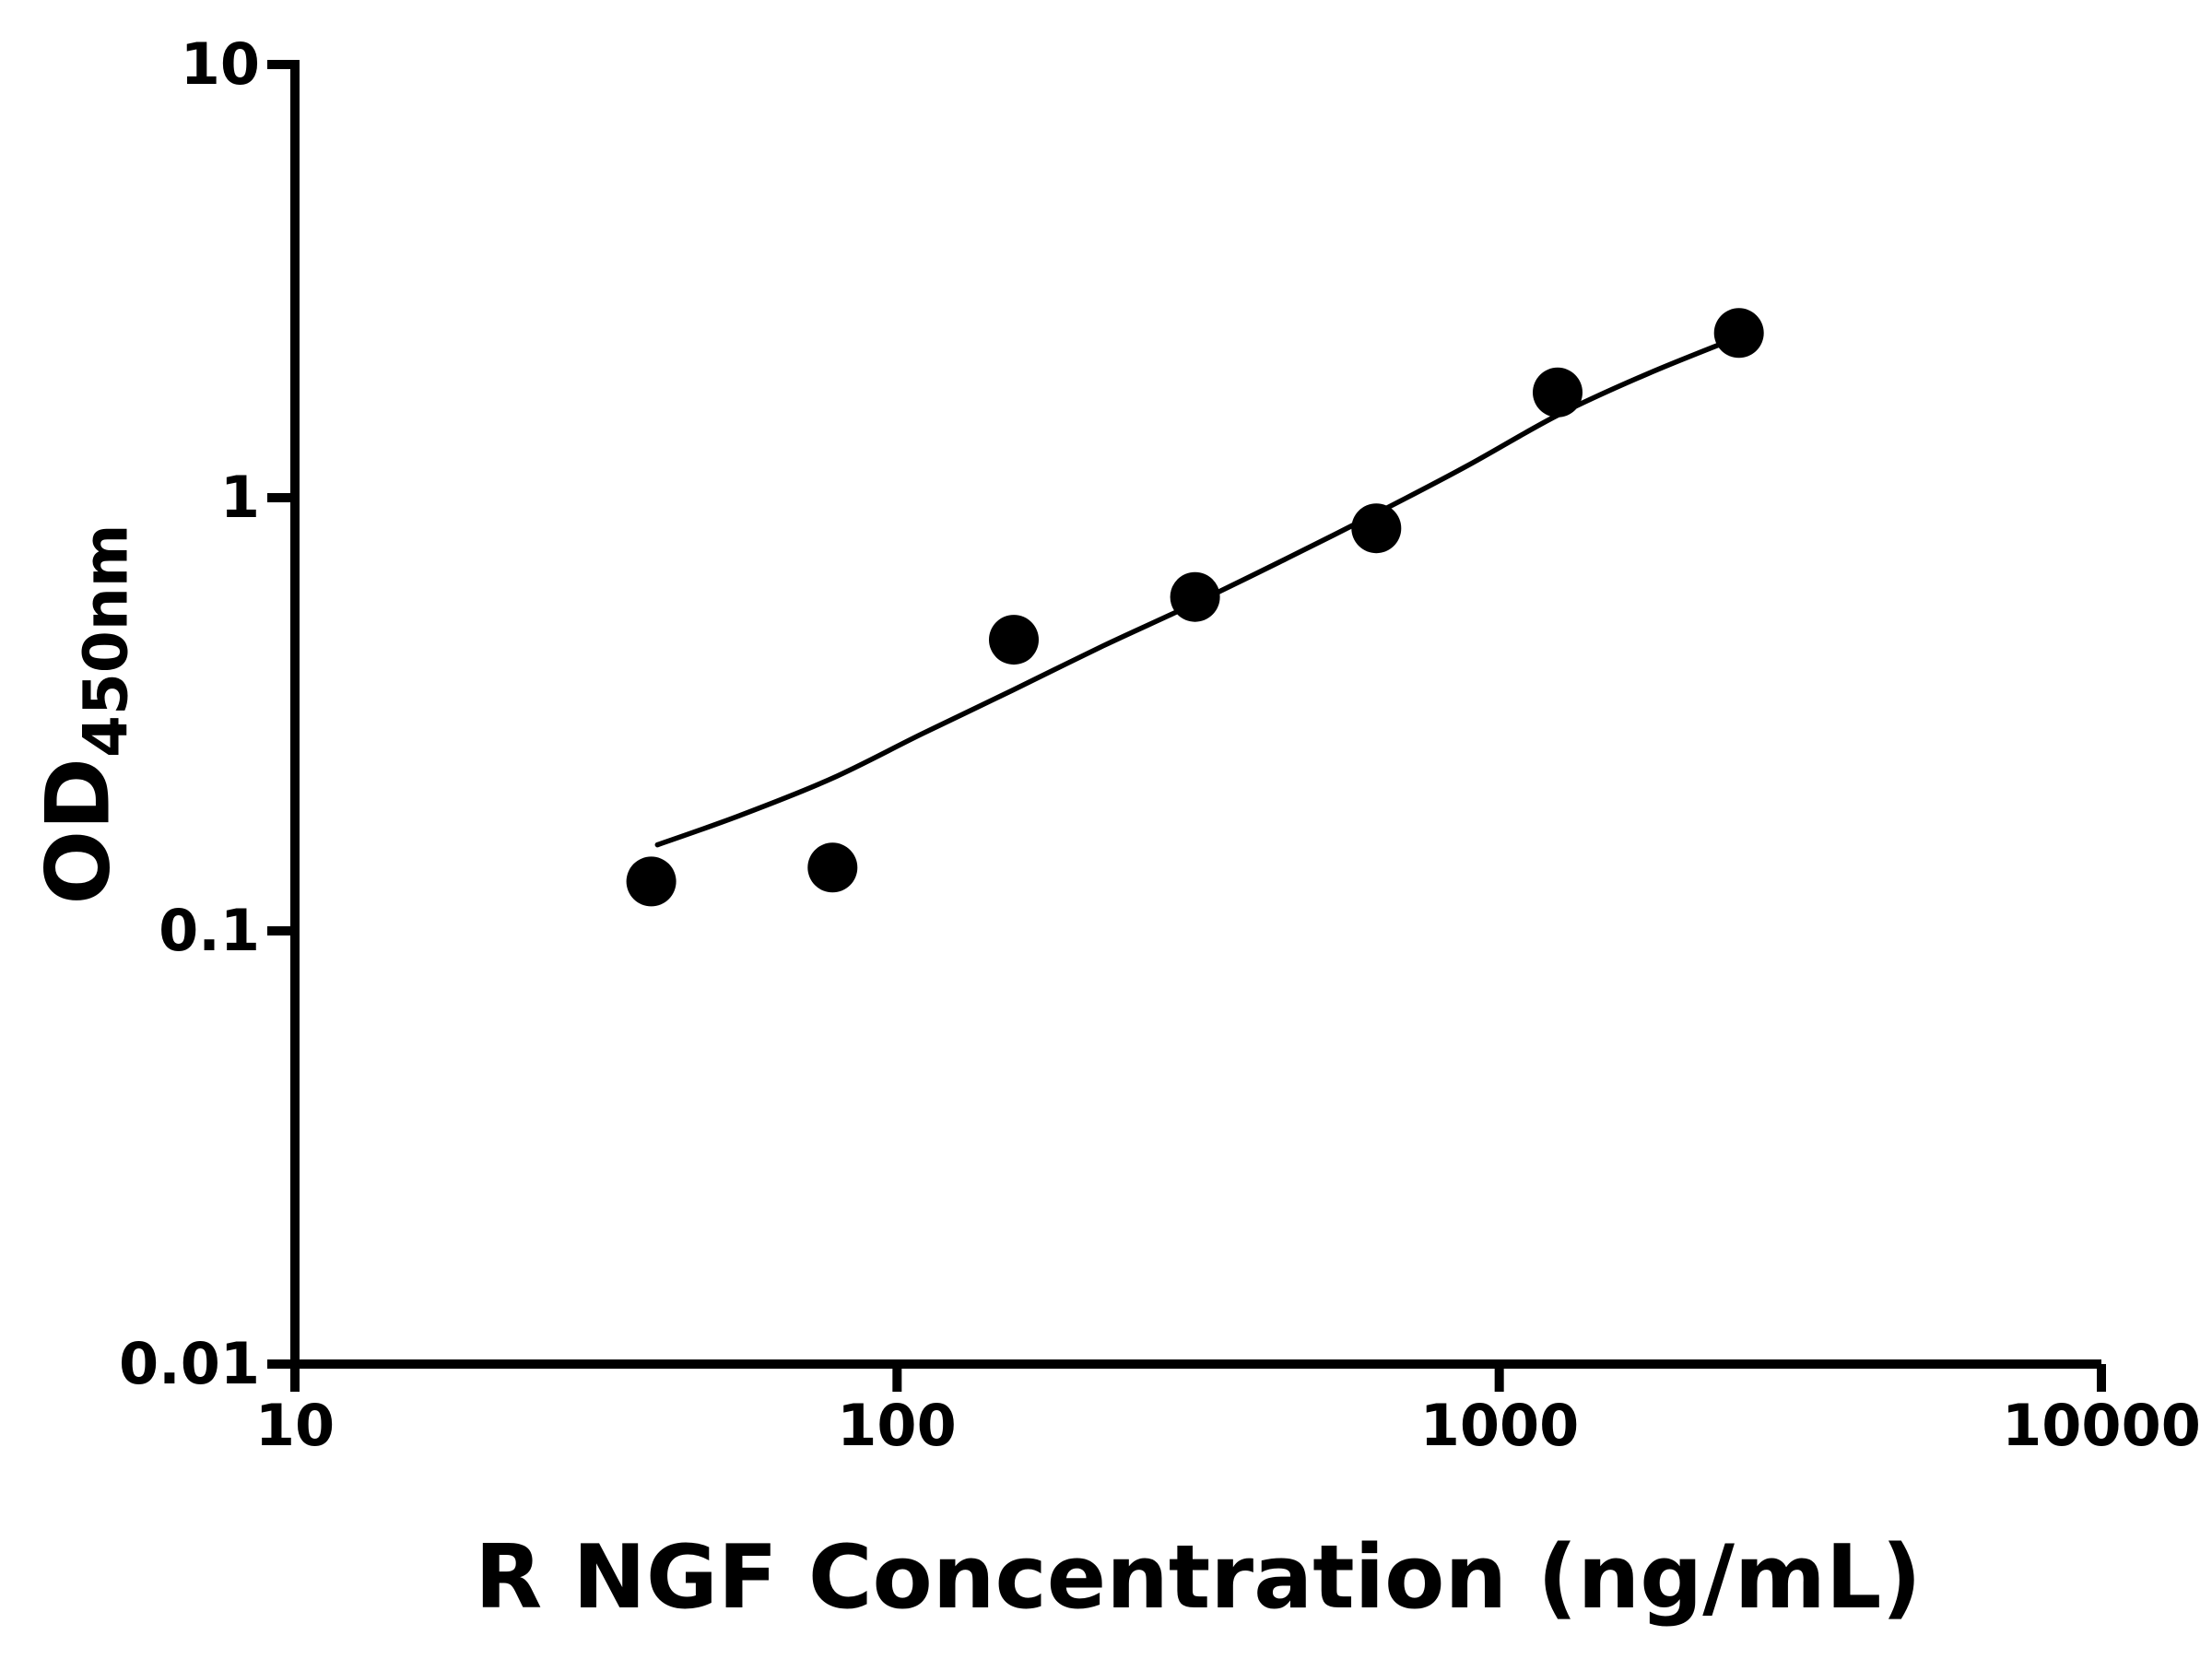 This screenshot has height=1659, width=2212. I want to click on x-tick-label: 1000, so click(1499, 1425).